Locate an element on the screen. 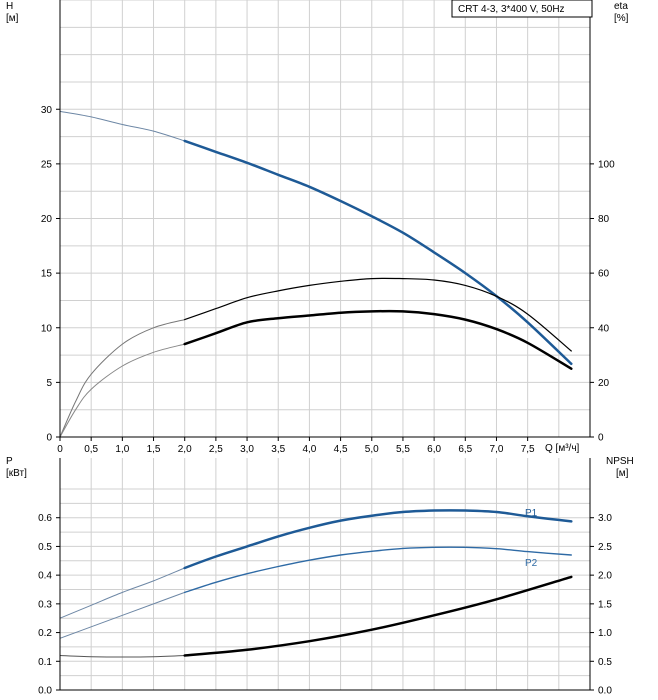 This screenshot has width=658, height=700. top-right-tick-label: 80 is located at coordinates (604, 219).